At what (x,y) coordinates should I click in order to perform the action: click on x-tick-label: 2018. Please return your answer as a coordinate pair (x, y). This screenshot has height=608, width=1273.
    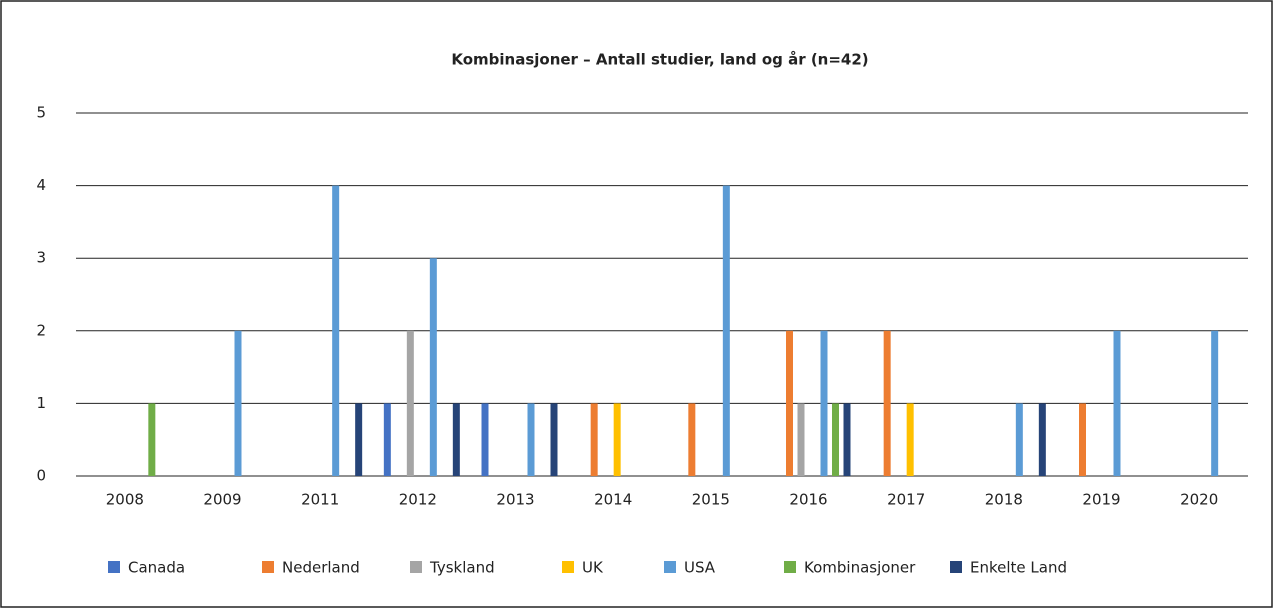
    Looking at the image, I should click on (1004, 500).